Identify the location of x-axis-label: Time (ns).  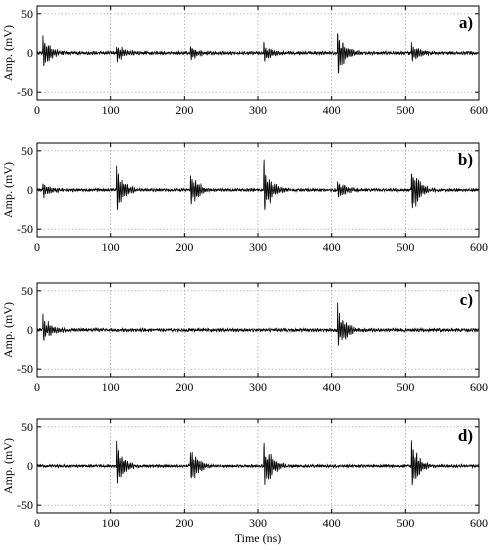
(258, 538).